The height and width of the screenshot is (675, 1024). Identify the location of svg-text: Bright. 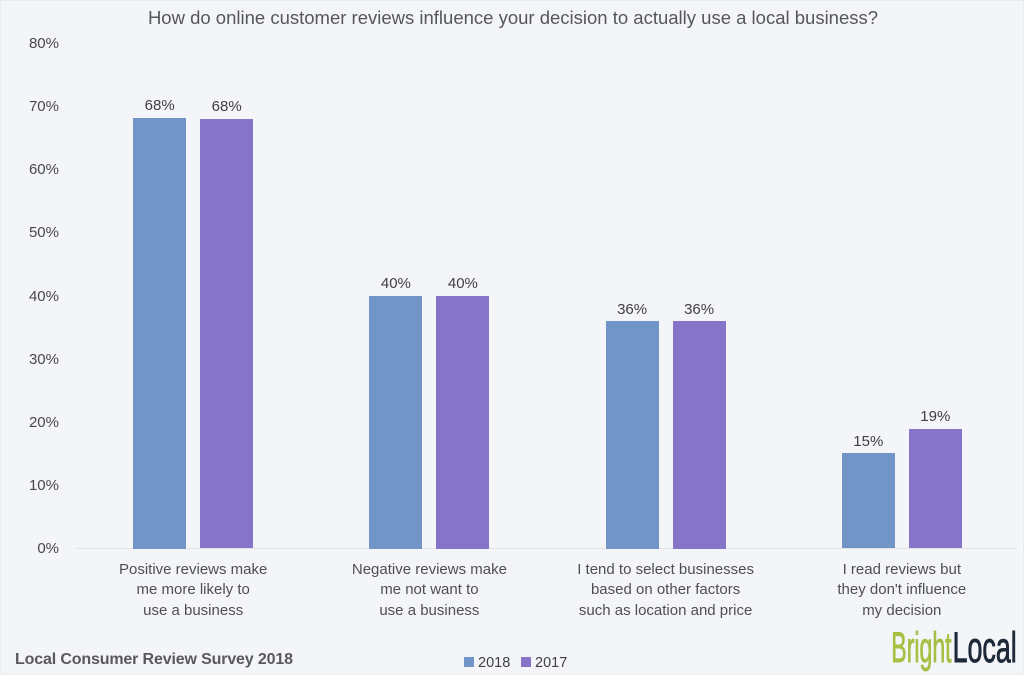
(921, 648).